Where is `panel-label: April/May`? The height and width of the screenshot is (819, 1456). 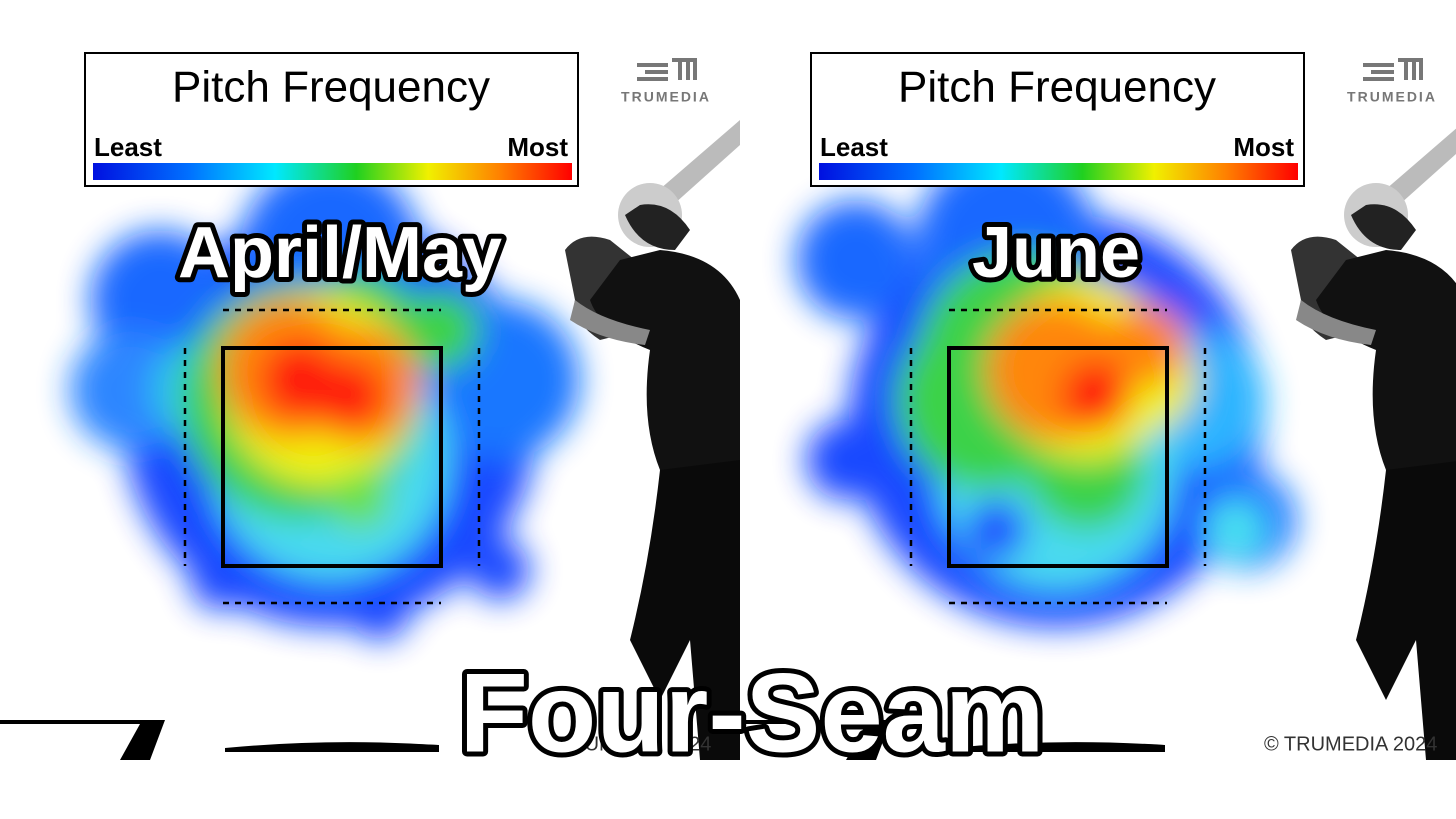
panel-label: April/May is located at coordinates (340, 253).